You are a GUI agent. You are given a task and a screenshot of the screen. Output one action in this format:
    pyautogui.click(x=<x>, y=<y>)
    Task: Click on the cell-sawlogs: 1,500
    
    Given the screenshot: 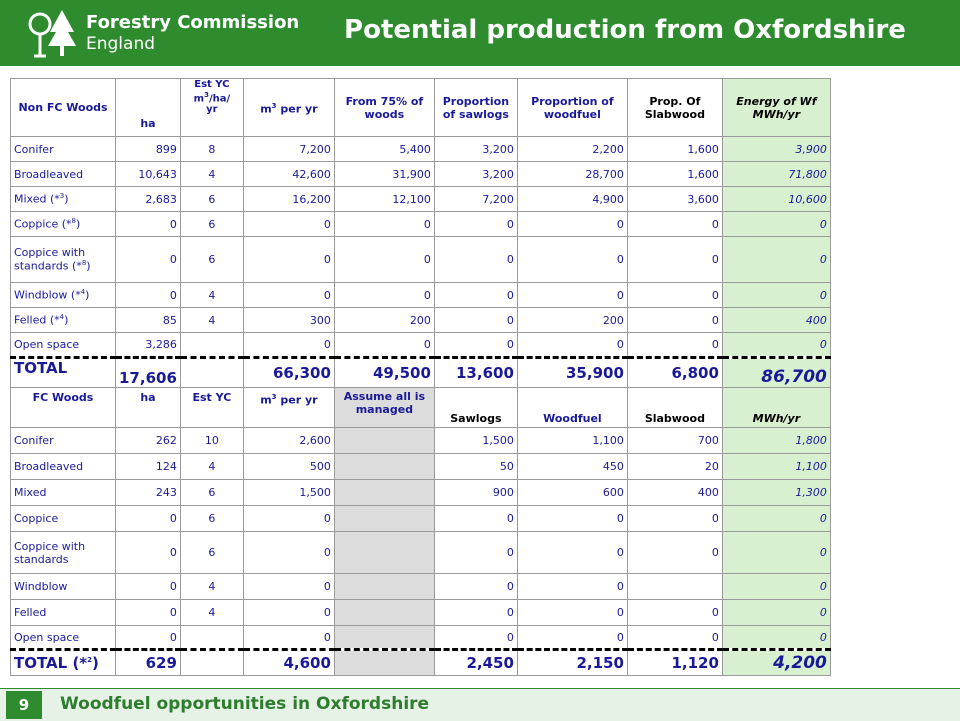 What is the action you would take?
    pyautogui.click(x=475, y=440)
    